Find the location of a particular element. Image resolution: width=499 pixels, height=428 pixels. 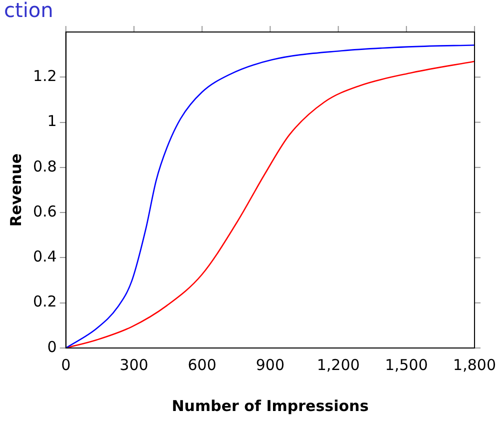

y-tick-label: 0.2 is located at coordinates (44, 301).